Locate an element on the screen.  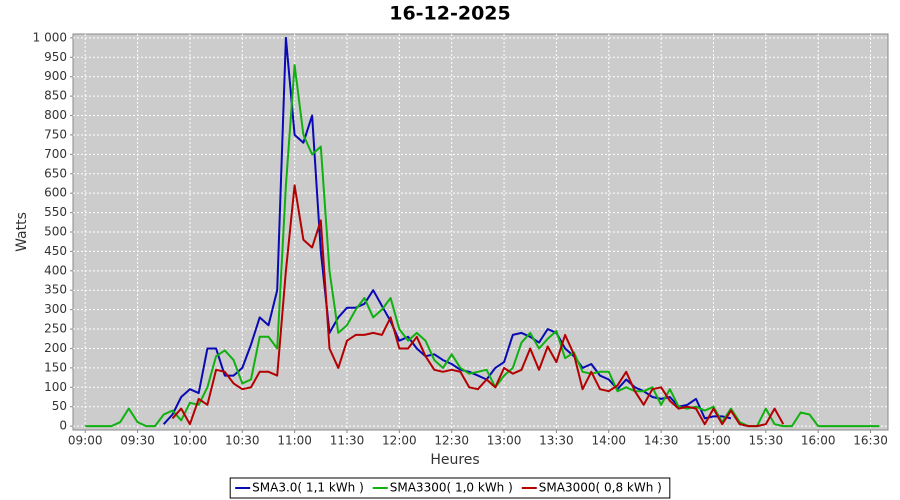
x-axis-label: Heures is located at coordinates (454, 460).